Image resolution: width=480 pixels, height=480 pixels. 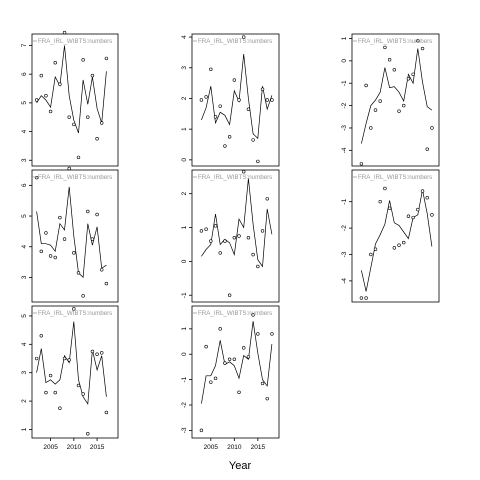 What do you see at coordinates (344, 254) in the screenshot?
I see `y-tick-label: -3` at bounding box center [344, 254].